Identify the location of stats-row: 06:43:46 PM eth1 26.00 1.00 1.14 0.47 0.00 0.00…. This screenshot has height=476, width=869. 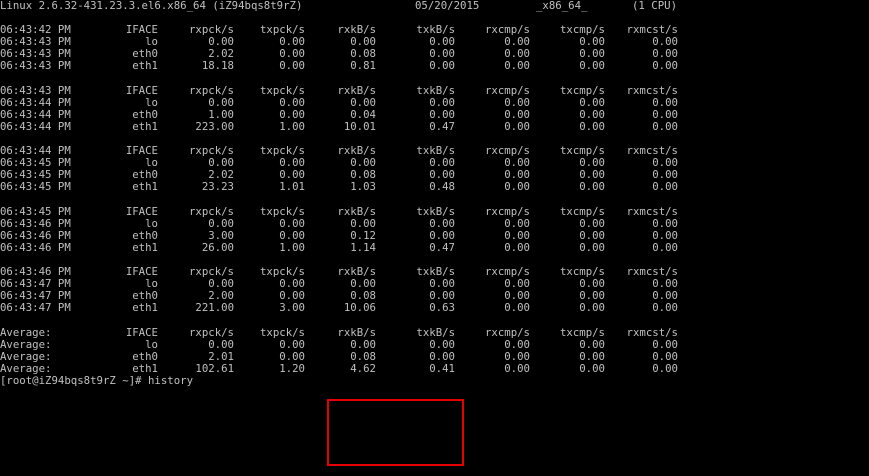
(434, 247).